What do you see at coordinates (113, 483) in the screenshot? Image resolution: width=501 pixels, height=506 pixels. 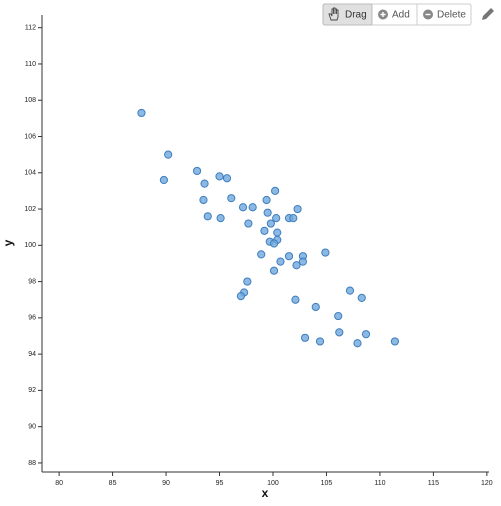 I see `x-tick-label: 85` at bounding box center [113, 483].